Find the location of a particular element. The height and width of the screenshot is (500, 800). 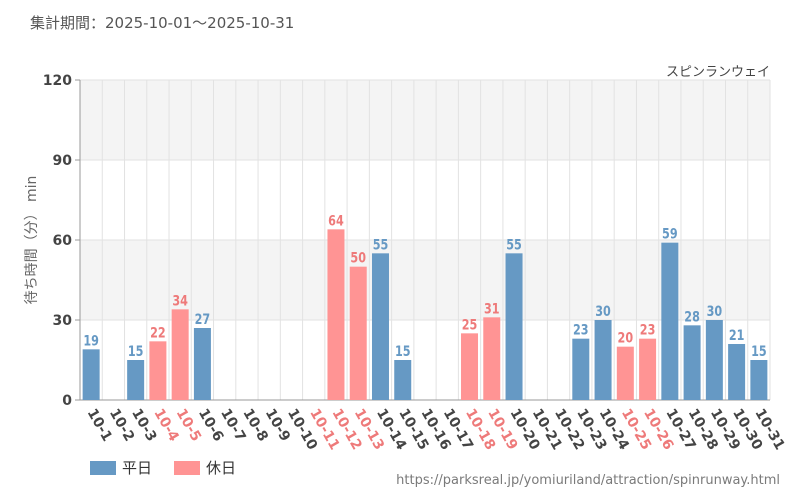

legend-label-holiday: 休日 is located at coordinates (221, 468).